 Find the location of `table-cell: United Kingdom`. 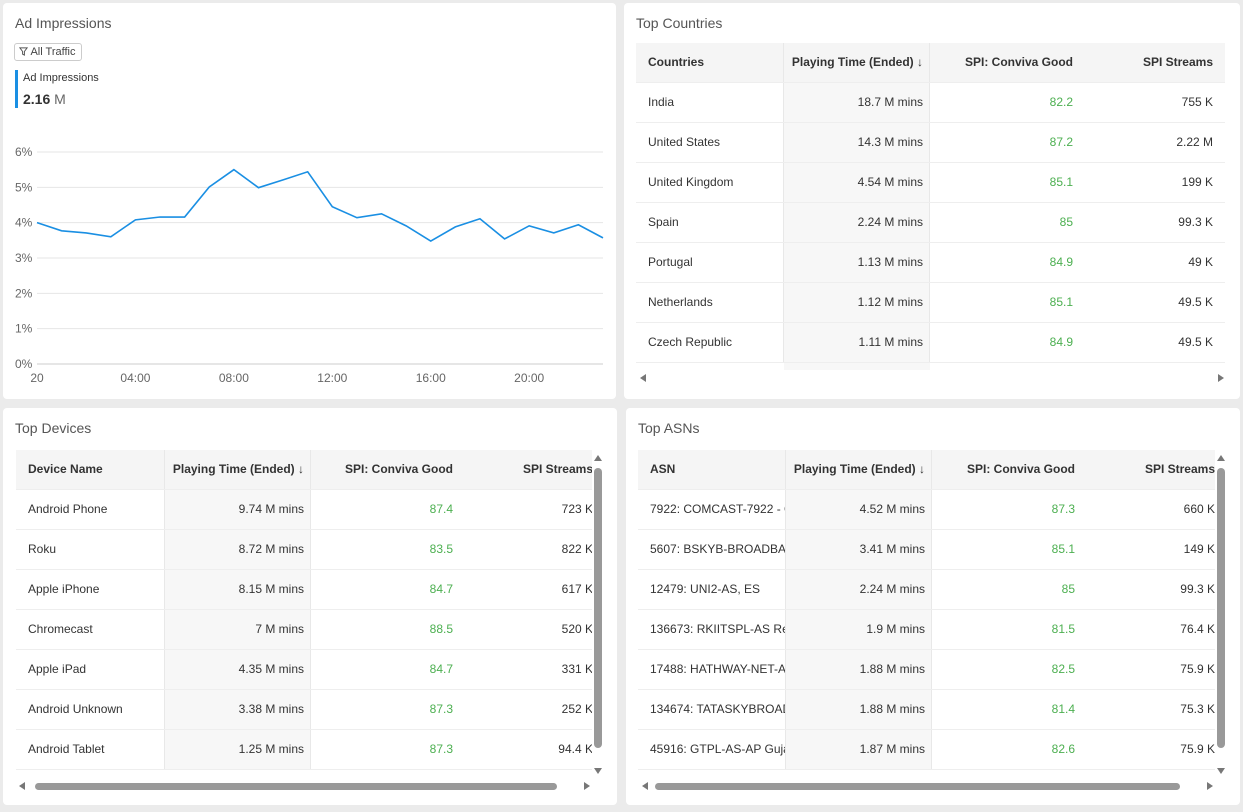

table-cell: United Kingdom is located at coordinates (710, 182).